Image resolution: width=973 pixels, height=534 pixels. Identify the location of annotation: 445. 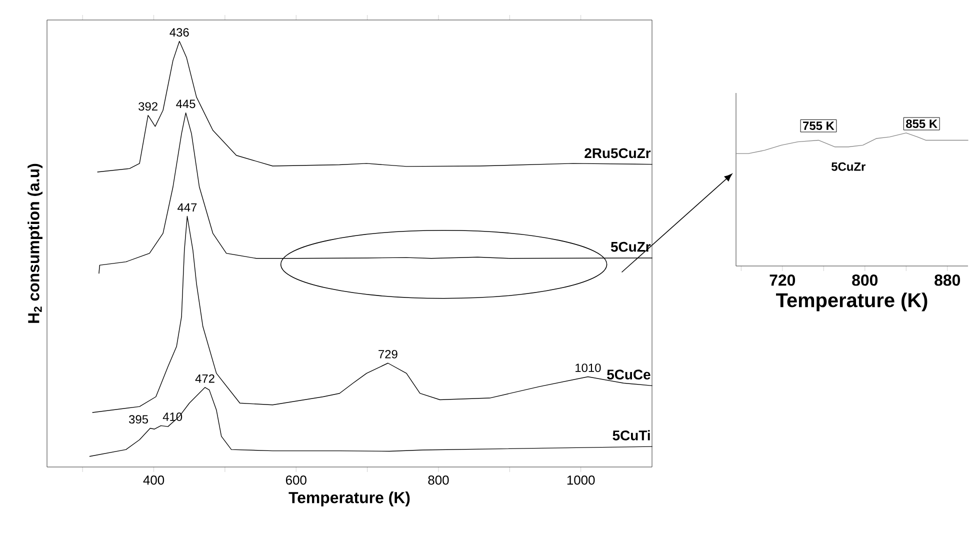
(186, 104).